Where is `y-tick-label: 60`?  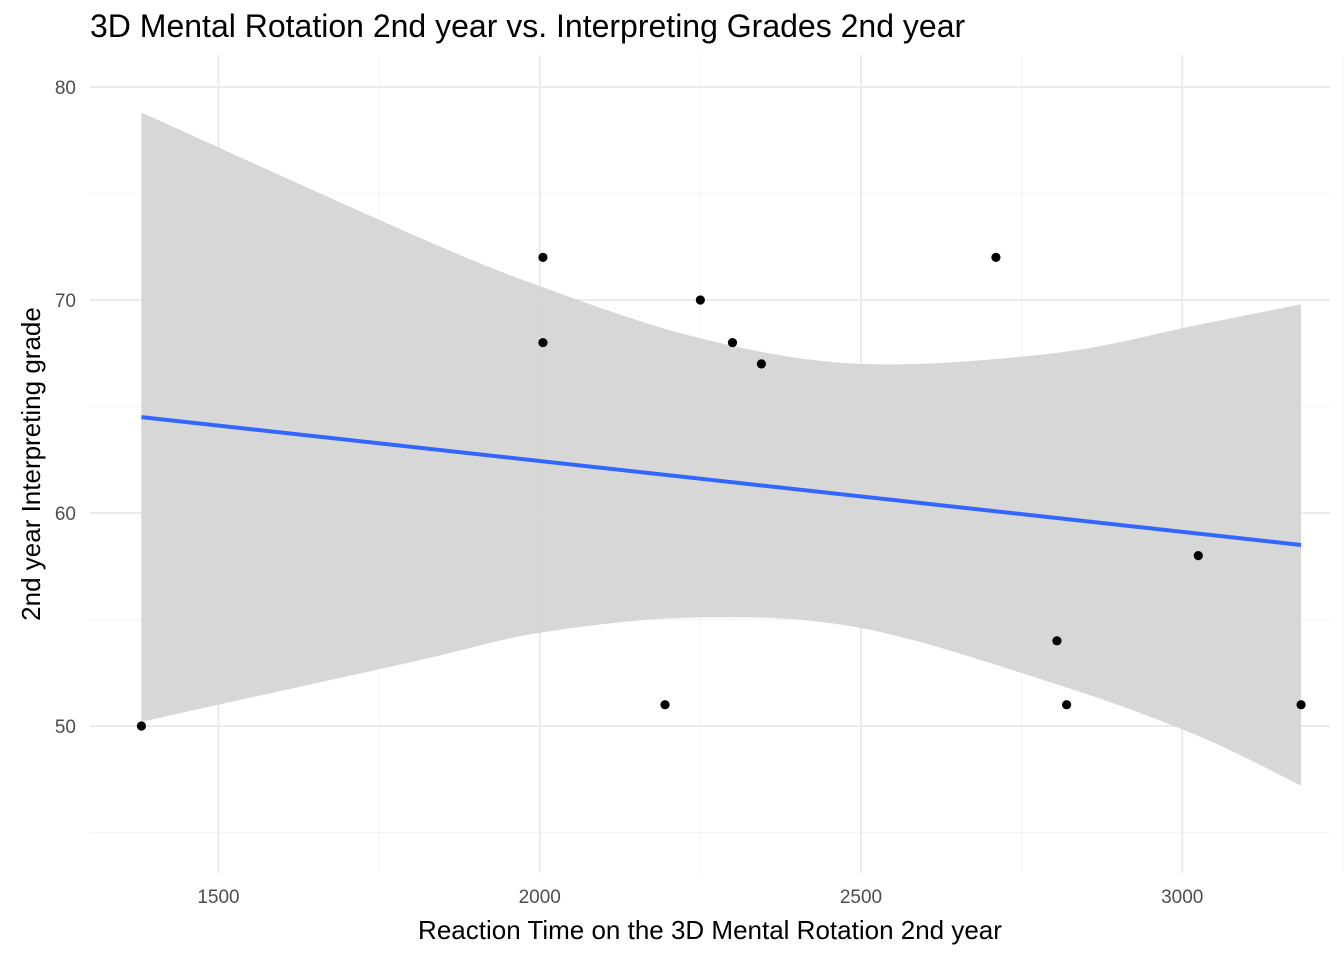
y-tick-label: 60 is located at coordinates (65, 514).